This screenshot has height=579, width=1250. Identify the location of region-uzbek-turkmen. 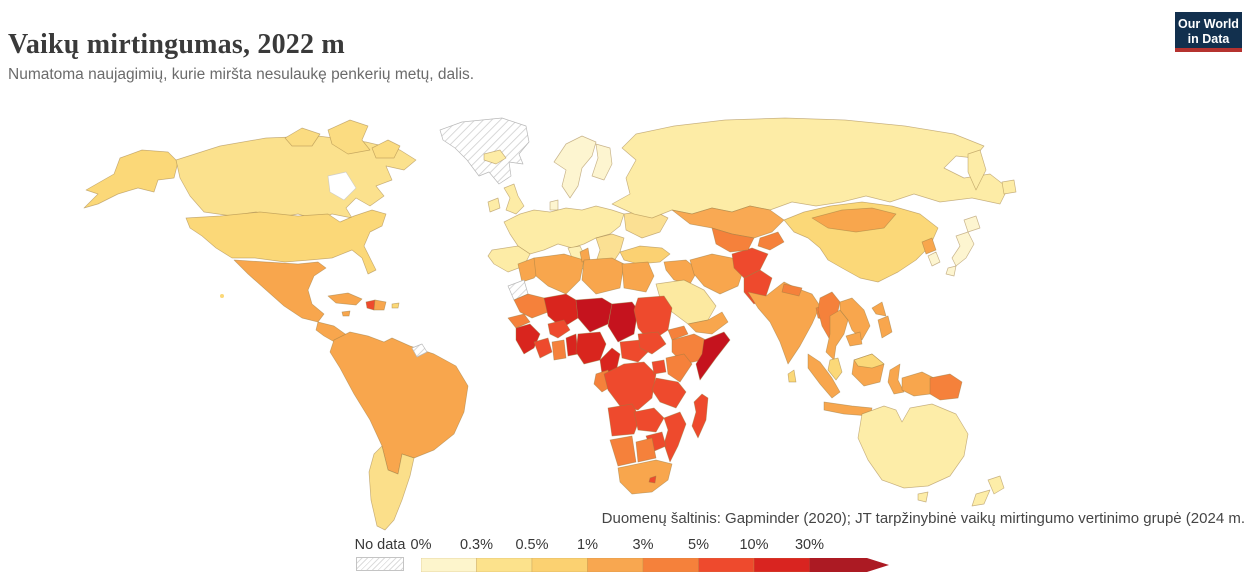
(733, 240).